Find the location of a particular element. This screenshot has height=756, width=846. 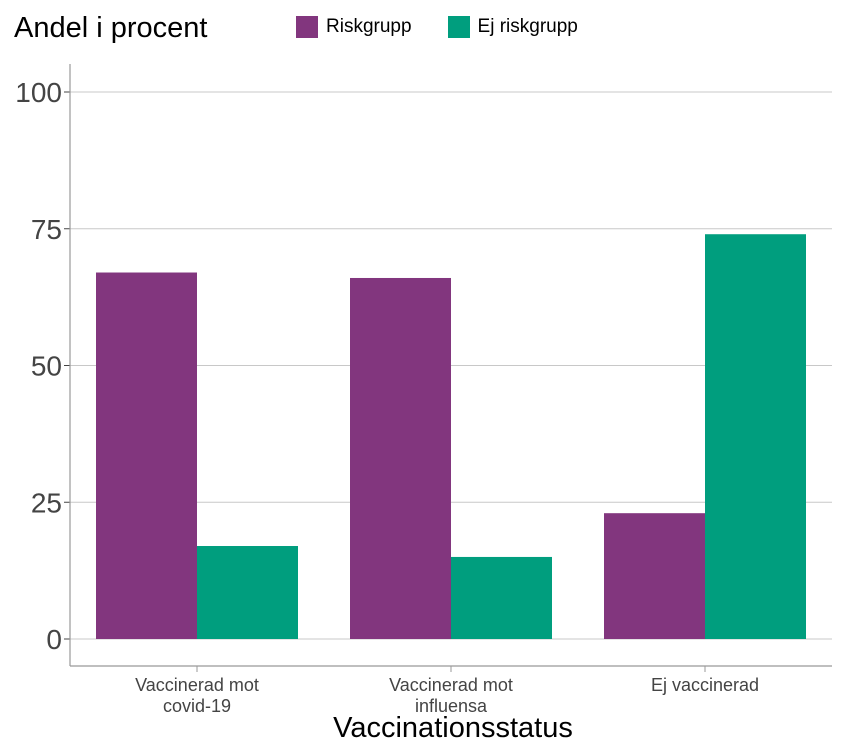

legend-item-riskgrupp: Riskgrupp is located at coordinates (354, 27).